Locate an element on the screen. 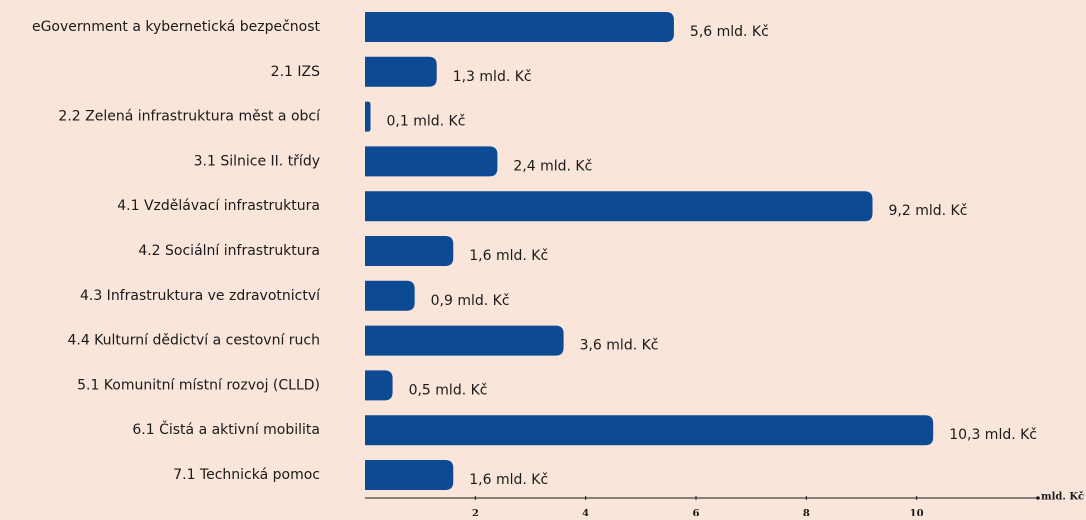 The height and width of the screenshot is (520, 1086). x-tick-label: 8 is located at coordinates (806, 513).